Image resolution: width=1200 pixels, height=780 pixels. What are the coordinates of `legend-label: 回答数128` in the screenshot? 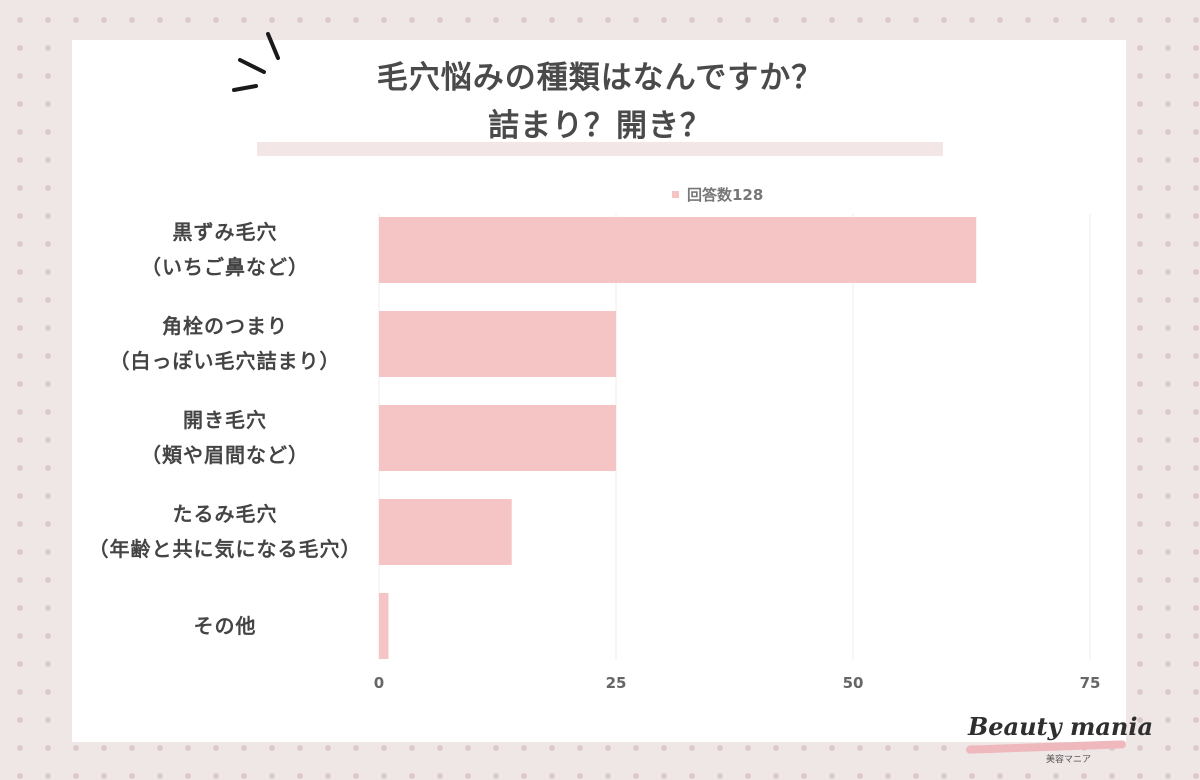 It's located at (725, 194).